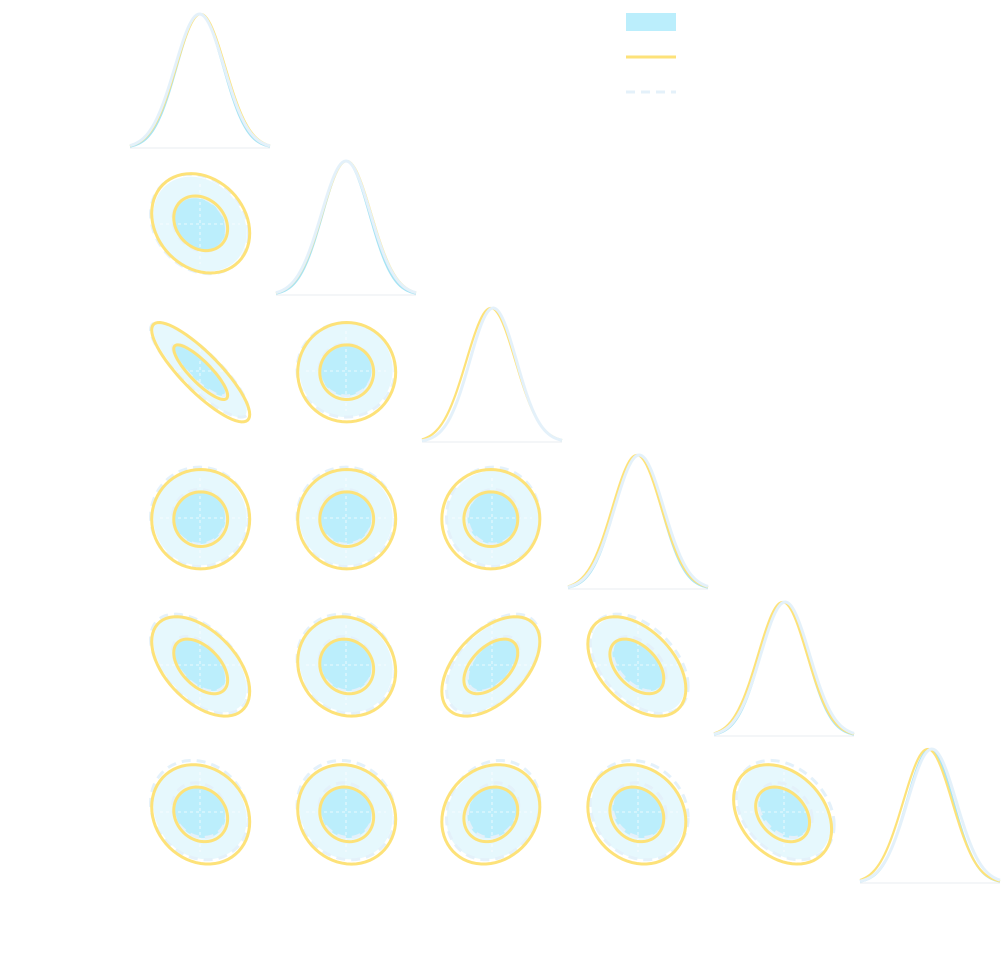  What do you see at coordinates (651, 22) in the screenshot?
I see `legend-swatch-filled` at bounding box center [651, 22].